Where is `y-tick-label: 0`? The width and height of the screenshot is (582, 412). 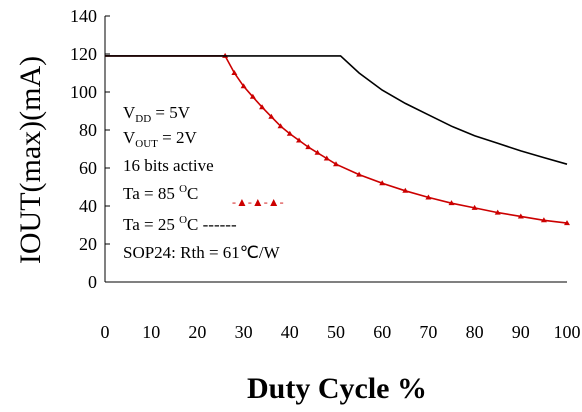
y-tick-label: 0 is located at coordinates (92, 282).